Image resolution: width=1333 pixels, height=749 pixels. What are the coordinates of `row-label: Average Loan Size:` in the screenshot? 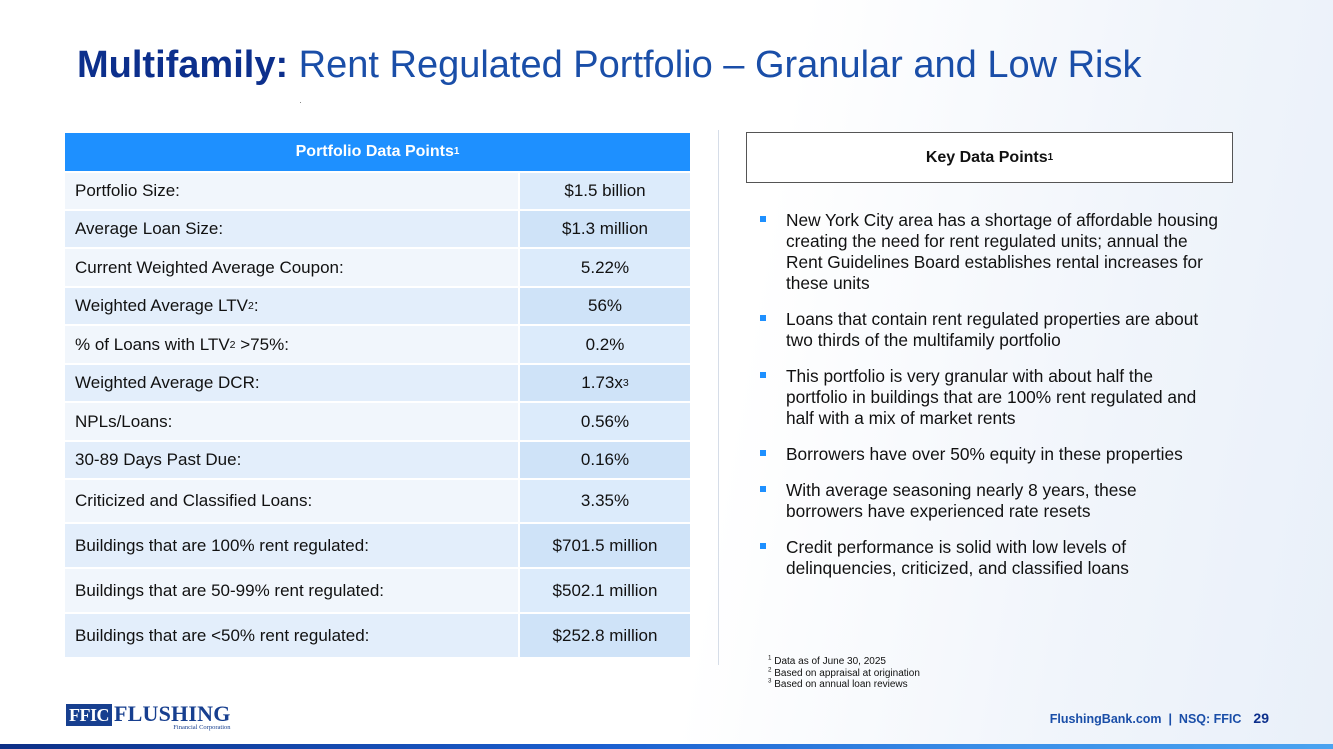 It's located at (291, 229).